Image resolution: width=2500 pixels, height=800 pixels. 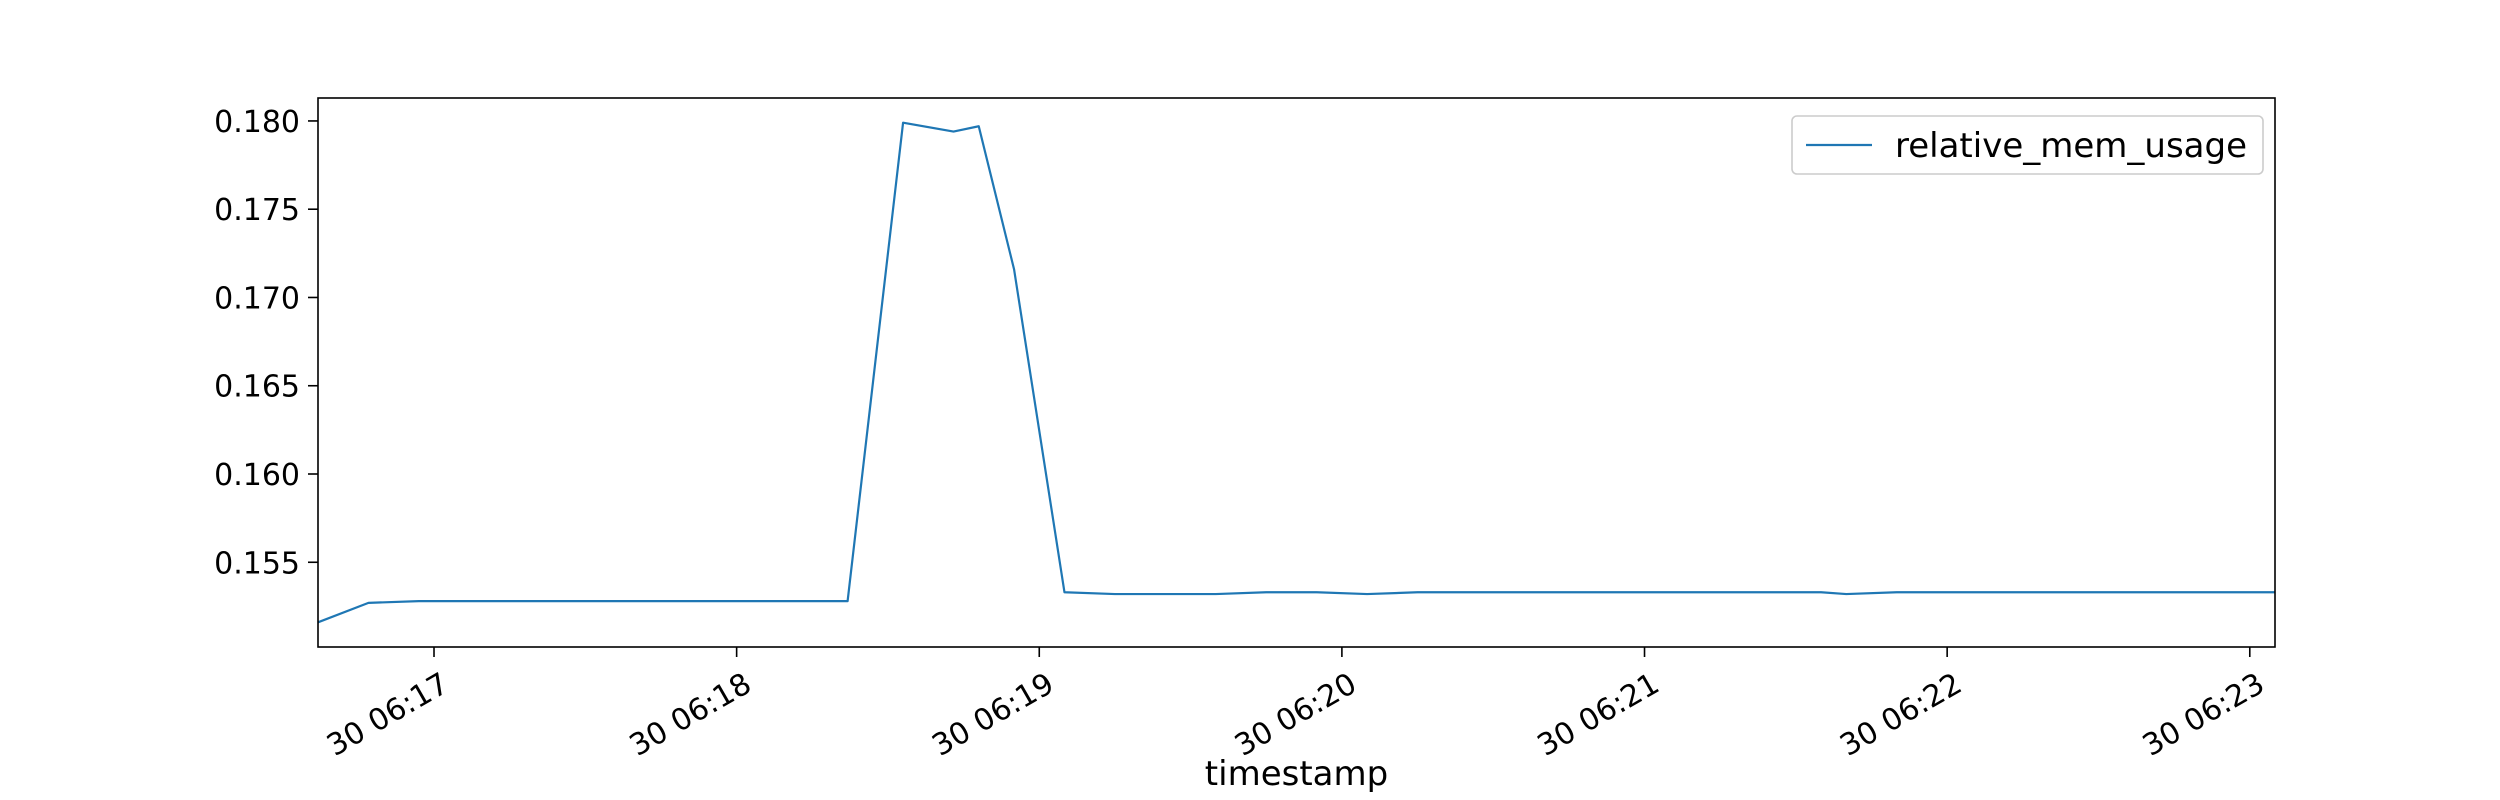 I want to click on y-axis: 0.155 0.160 0.165 0.170 0.175 0.180, so click(x=266, y=343).